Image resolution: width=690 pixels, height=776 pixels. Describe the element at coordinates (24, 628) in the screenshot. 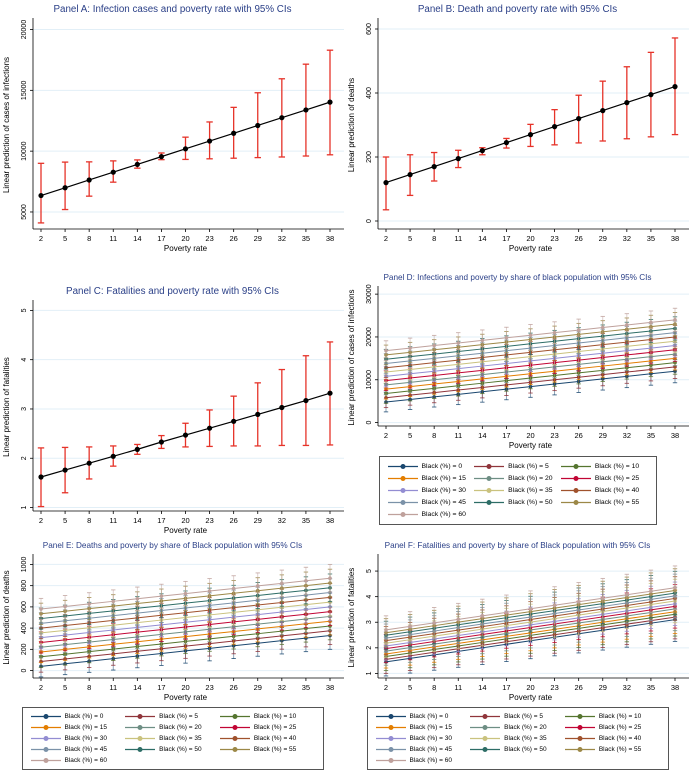

I see `y-tick-label: 400` at that location.